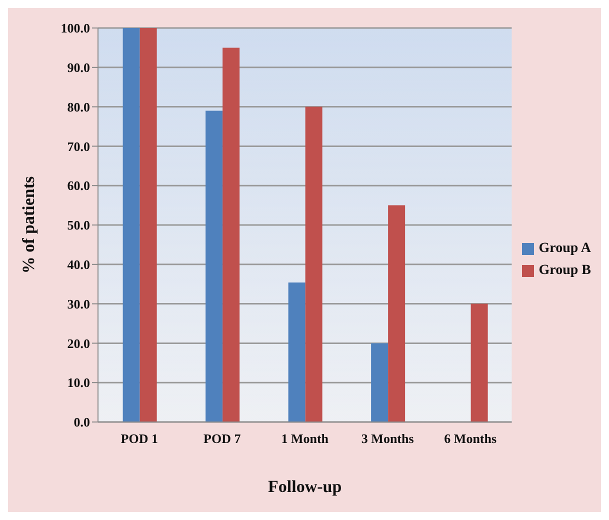 This screenshot has height=520, width=609. I want to click on x-tick-label: 6 Months, so click(470, 438).